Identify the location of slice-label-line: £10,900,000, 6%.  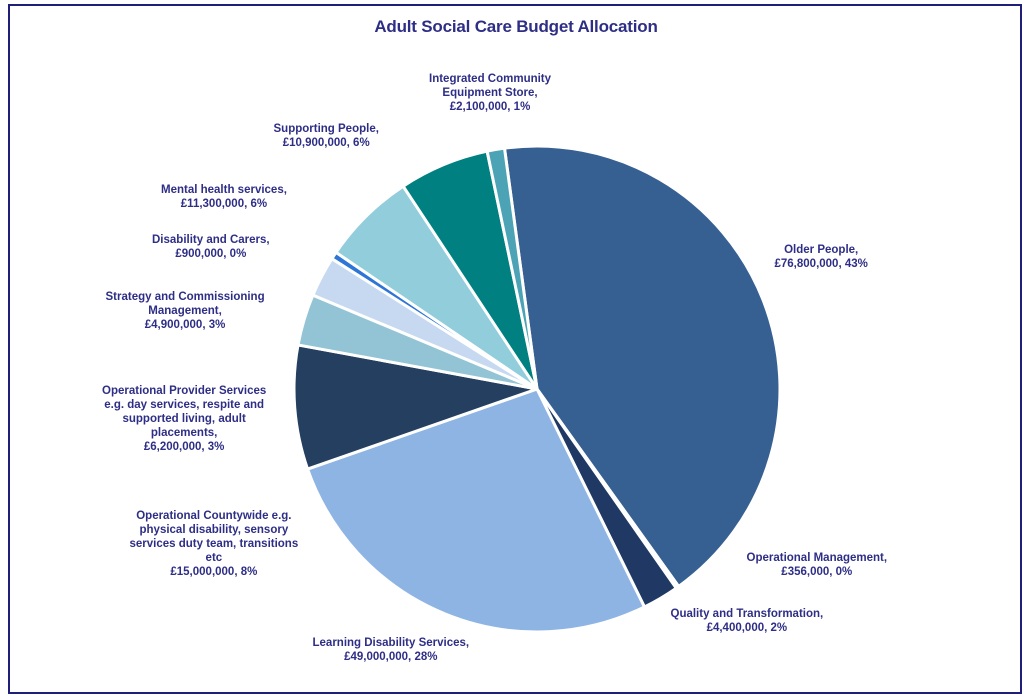
(326, 143).